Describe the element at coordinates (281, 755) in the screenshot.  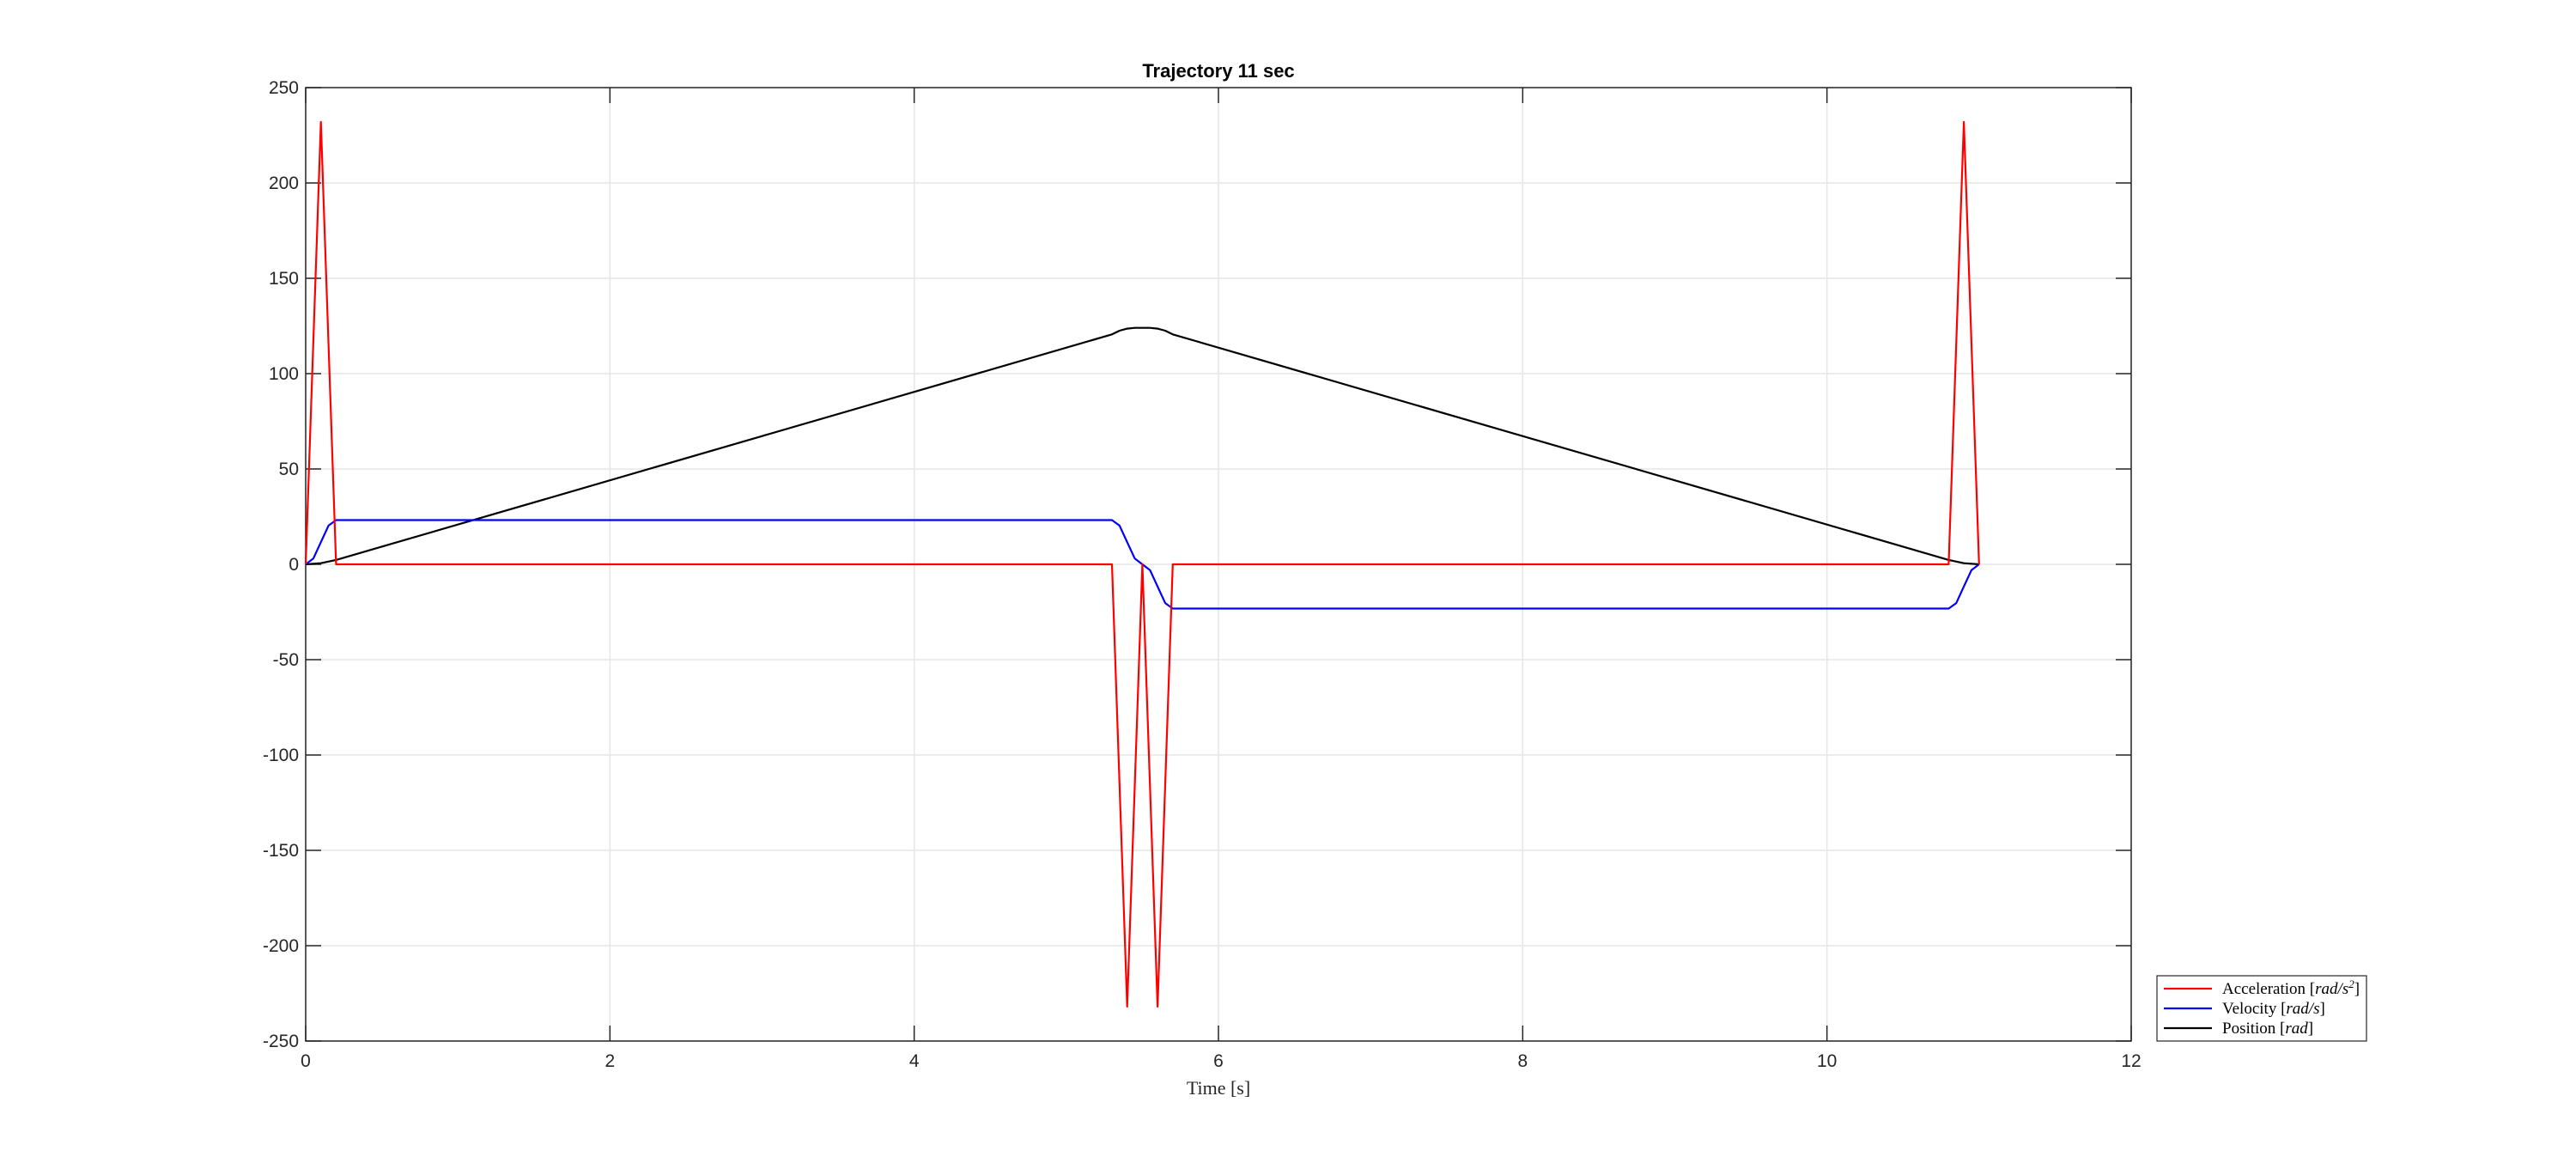
I see `y-tick-label: -100` at that location.